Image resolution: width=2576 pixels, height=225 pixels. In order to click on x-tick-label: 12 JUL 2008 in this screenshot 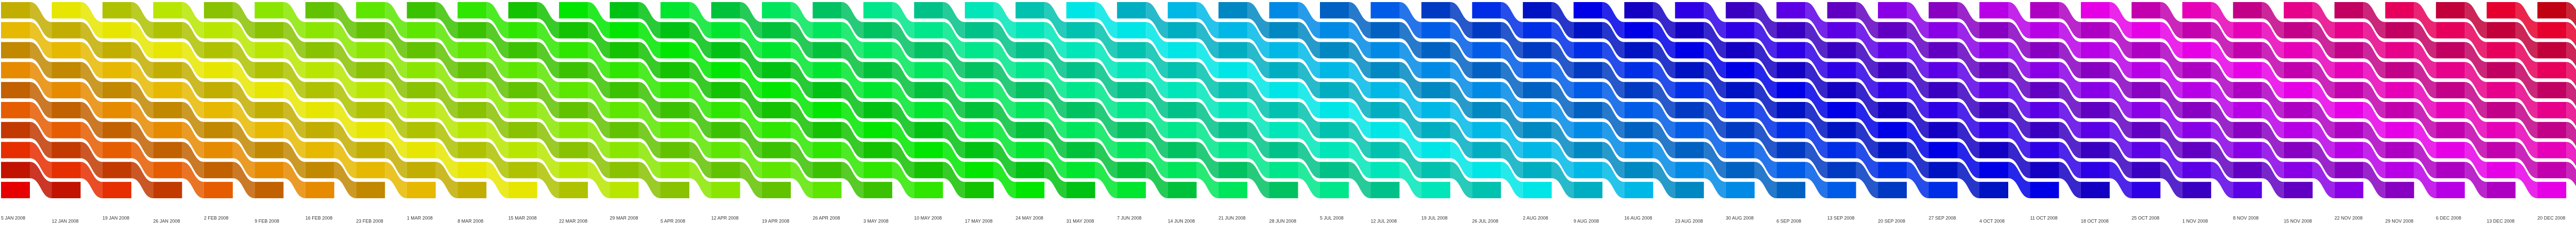, I will do `click(1383, 220)`.